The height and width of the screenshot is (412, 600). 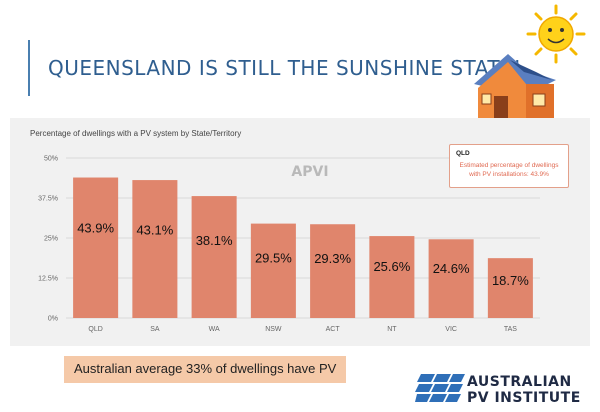 I want to click on x-tick-label: ACT, so click(x=333, y=329).